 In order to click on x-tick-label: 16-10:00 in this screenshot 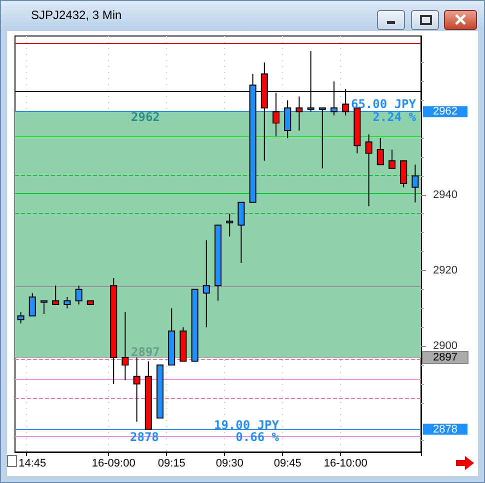, I will do `click(346, 464)`.